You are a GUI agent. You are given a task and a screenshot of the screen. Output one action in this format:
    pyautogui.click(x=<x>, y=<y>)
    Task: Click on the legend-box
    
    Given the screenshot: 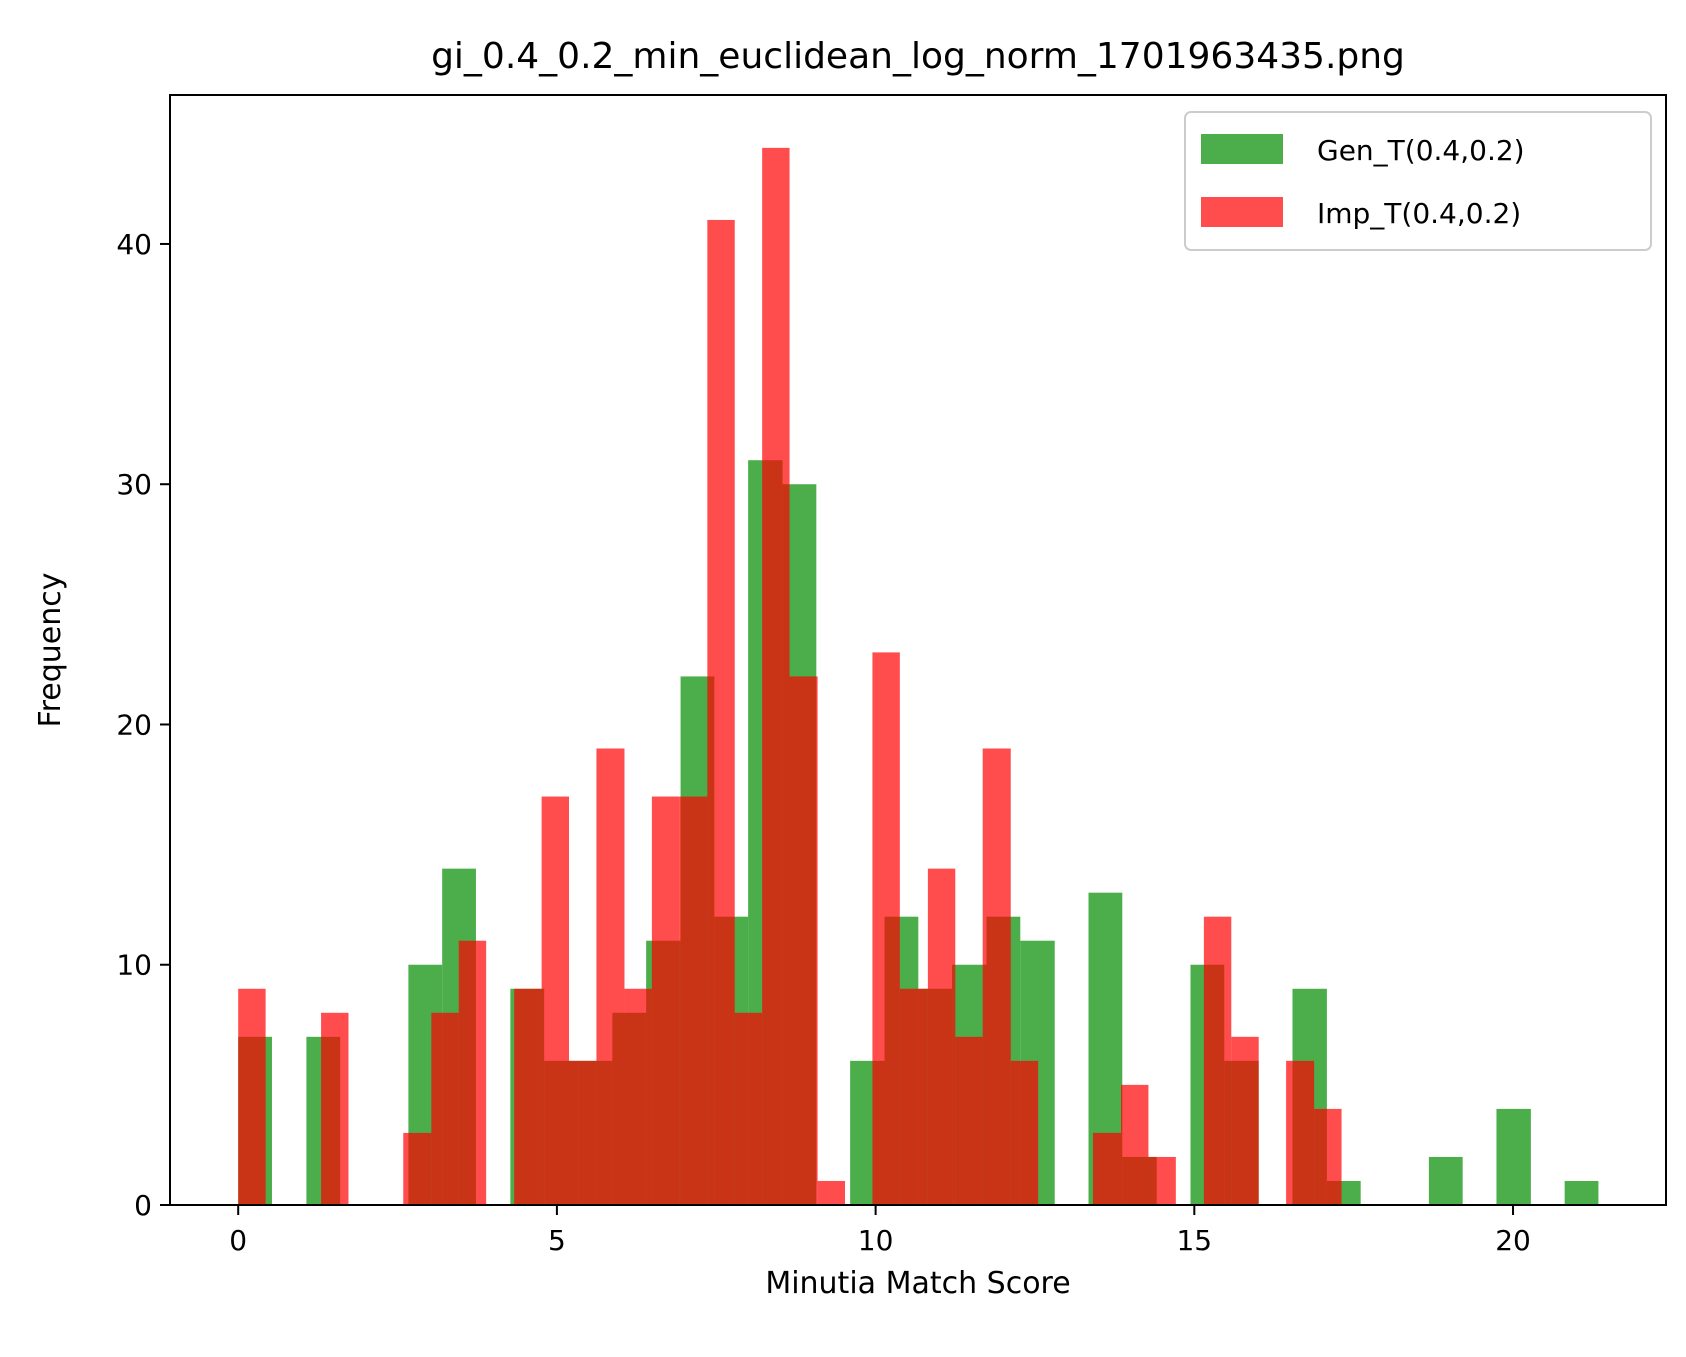 What is the action you would take?
    pyautogui.click(x=1418, y=181)
    